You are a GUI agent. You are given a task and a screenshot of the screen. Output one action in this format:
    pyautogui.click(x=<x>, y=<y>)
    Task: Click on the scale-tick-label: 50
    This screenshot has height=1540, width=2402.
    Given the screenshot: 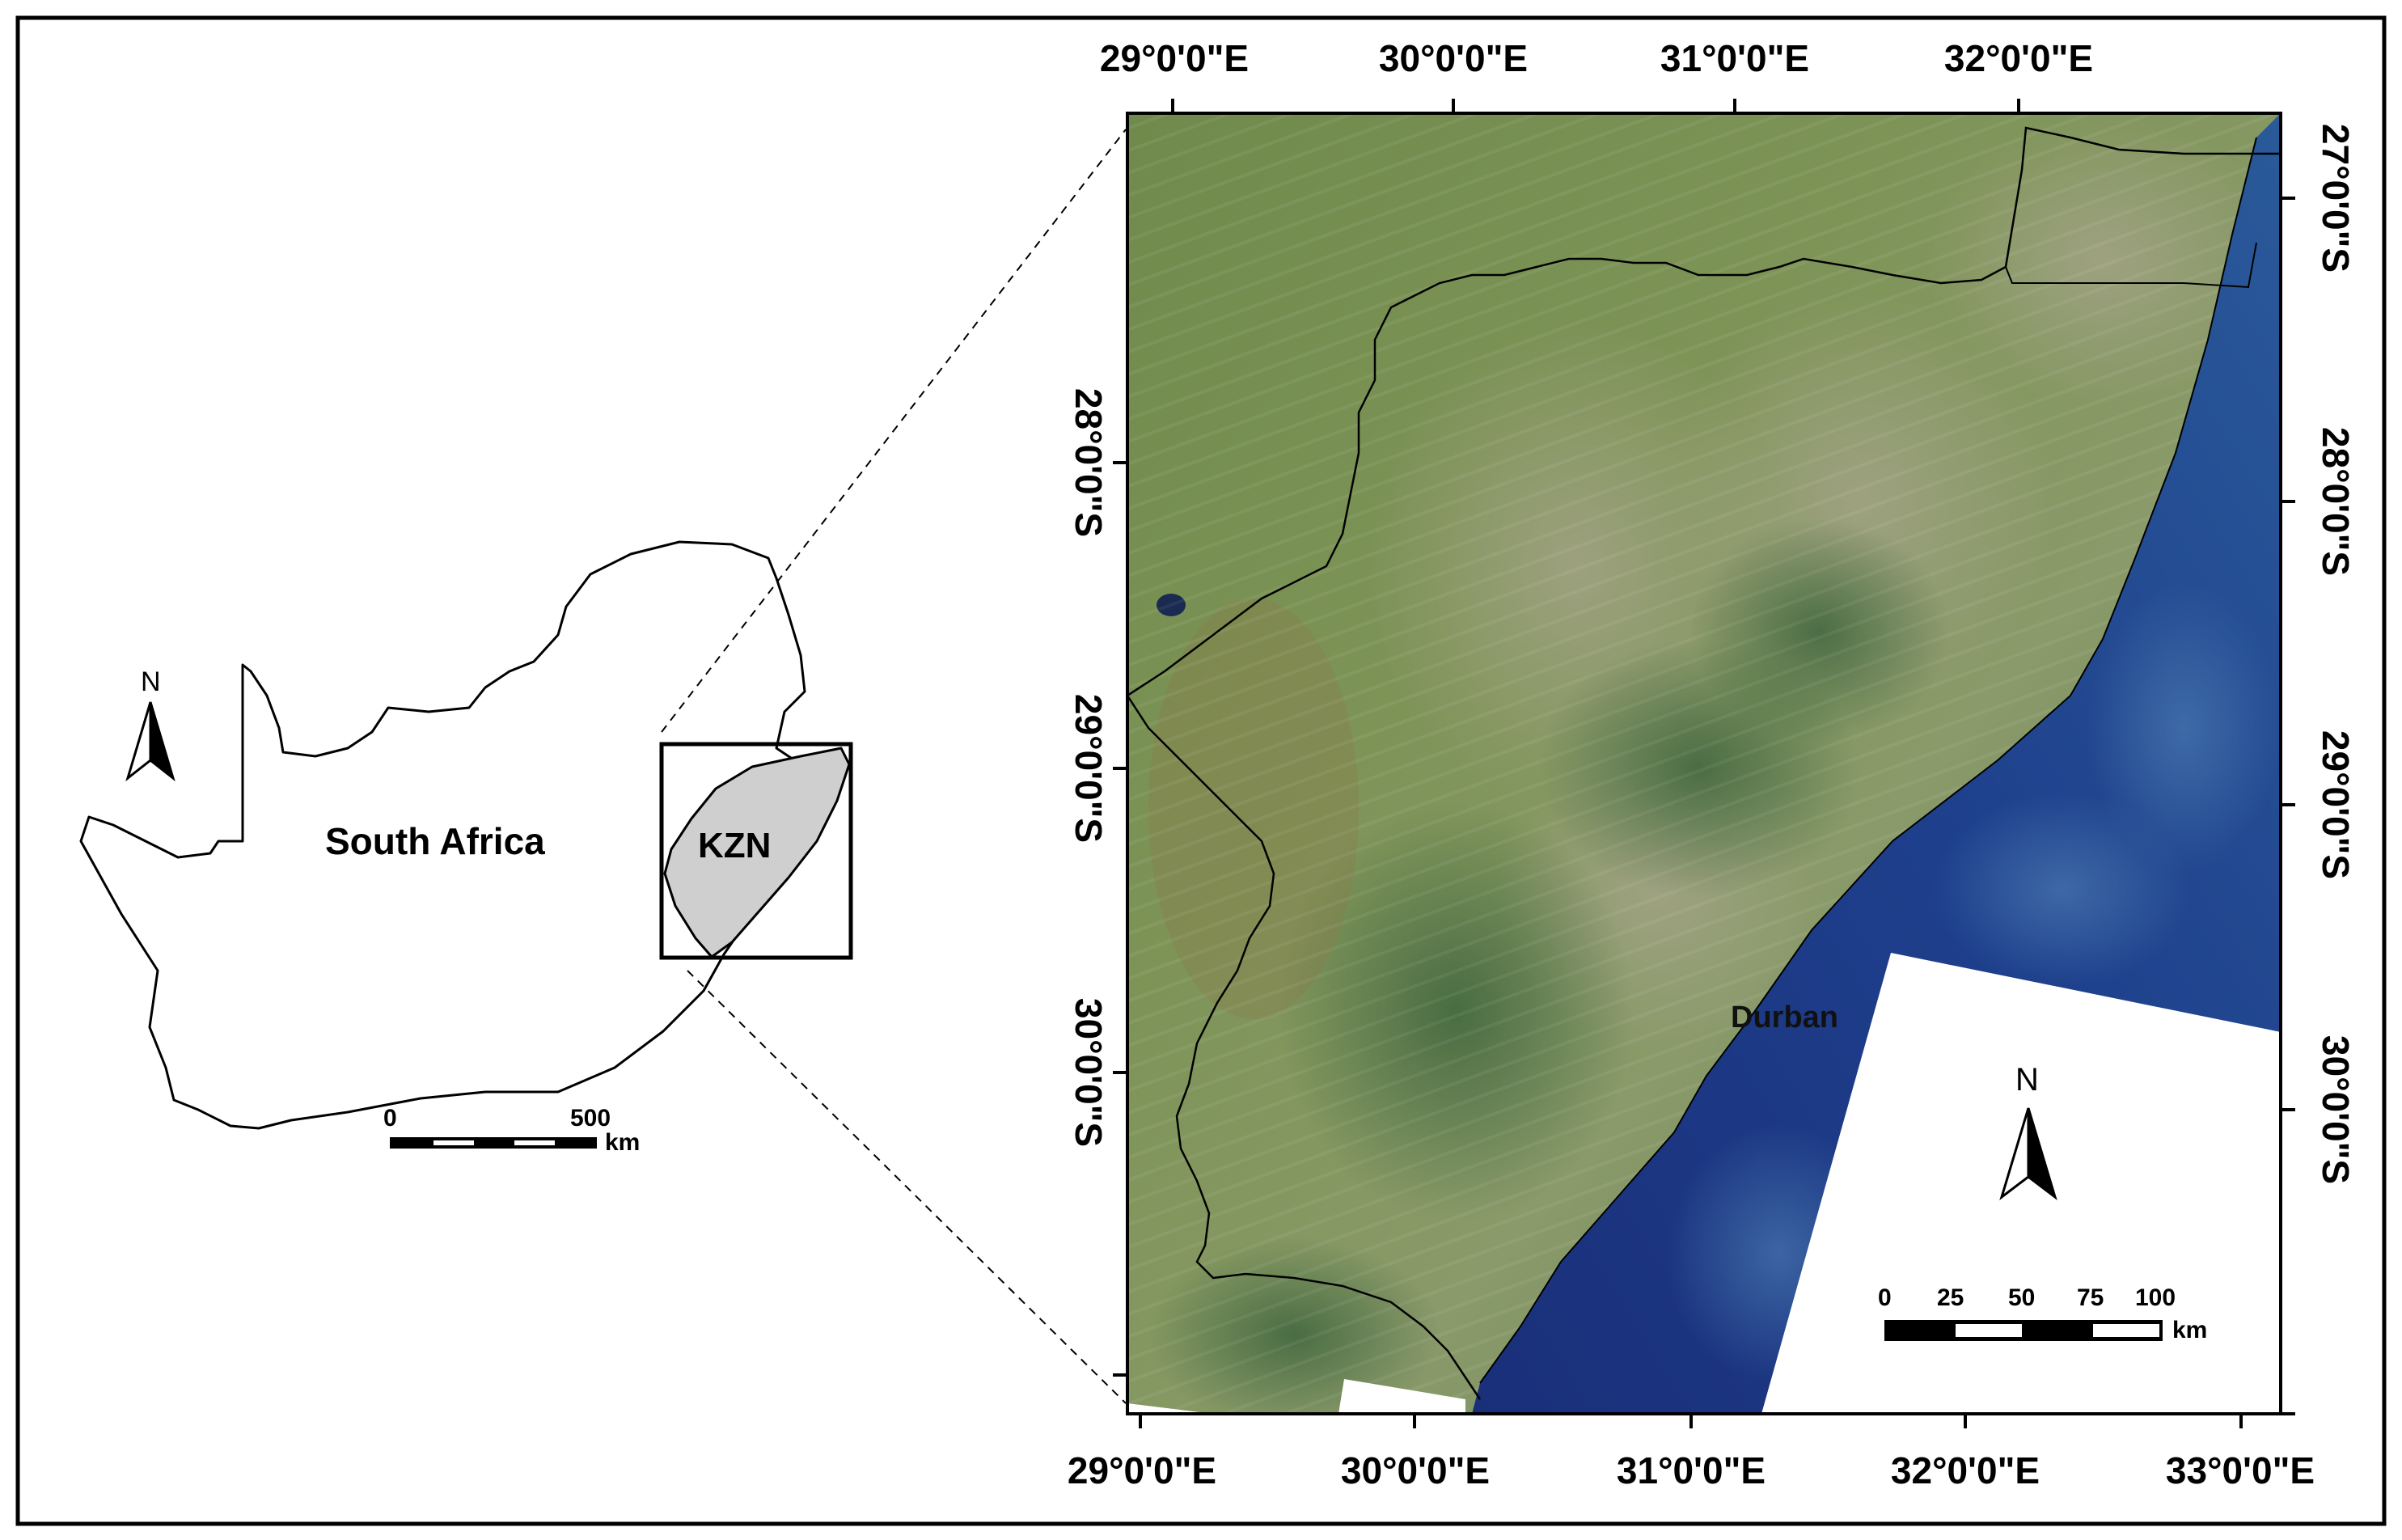 What is the action you would take?
    pyautogui.click(x=2022, y=1297)
    